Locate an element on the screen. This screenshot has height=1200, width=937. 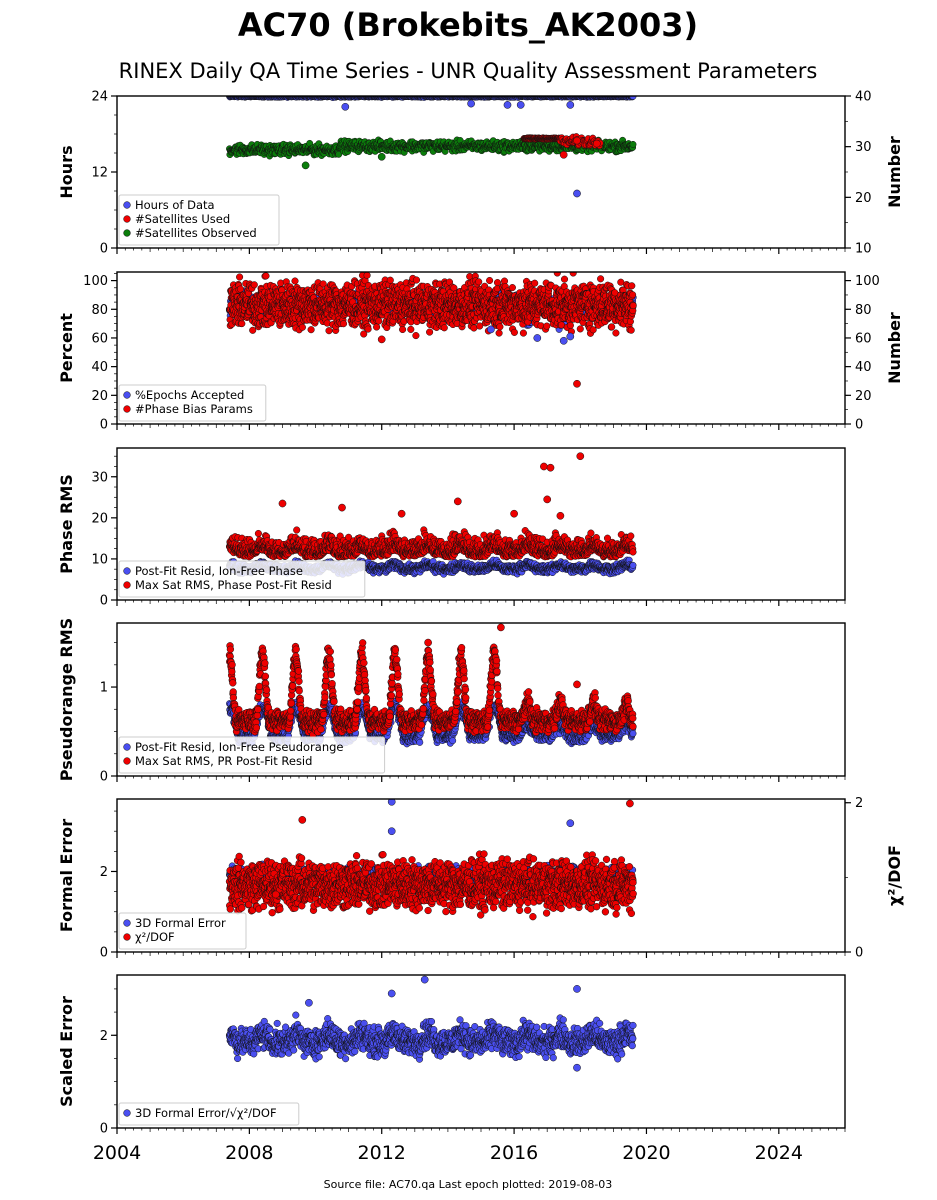
legend-box is located at coordinates (199, 220).